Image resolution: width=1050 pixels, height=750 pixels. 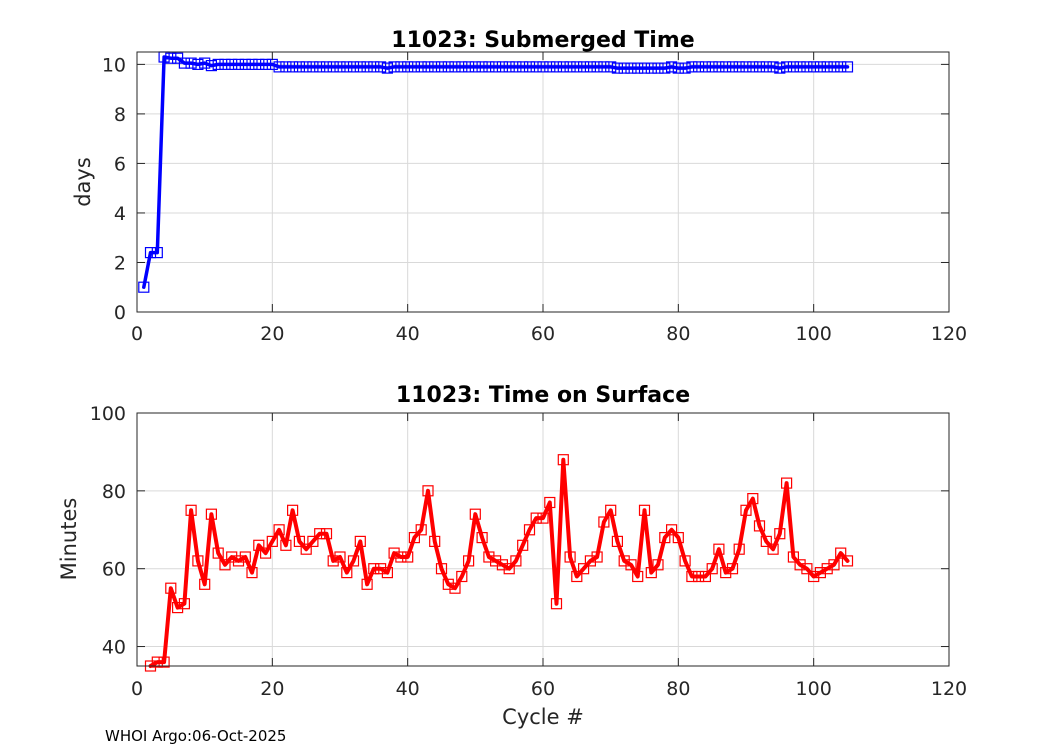 I want to click on x-tick-label: 100, so click(x=814, y=334).